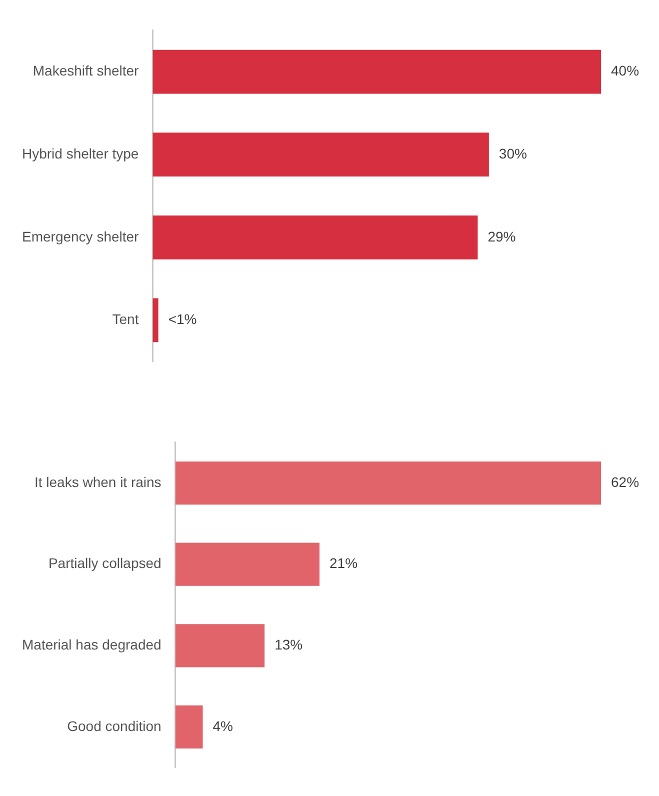 The image size is (659, 796). Describe the element at coordinates (92, 644) in the screenshot. I see `y-tick-label: Material has degraded` at that location.